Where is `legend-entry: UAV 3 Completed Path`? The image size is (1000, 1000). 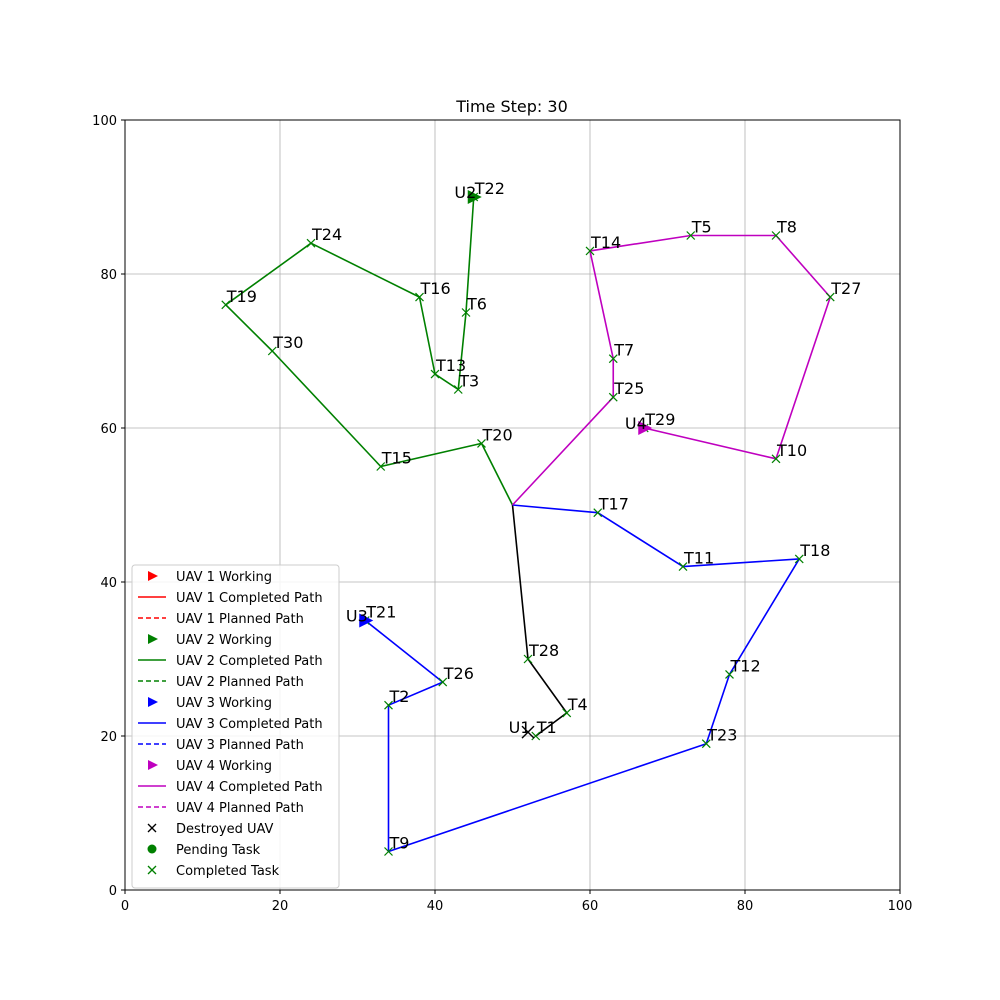
legend-entry: UAV 3 Completed Path is located at coordinates (230, 724).